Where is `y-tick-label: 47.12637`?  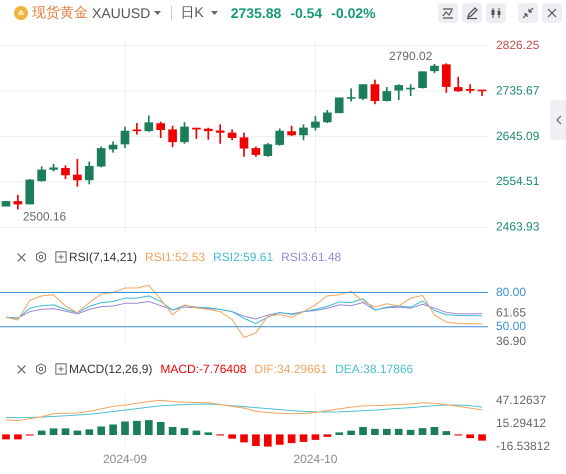 y-tick-label: 47.12637 is located at coordinates (521, 399).